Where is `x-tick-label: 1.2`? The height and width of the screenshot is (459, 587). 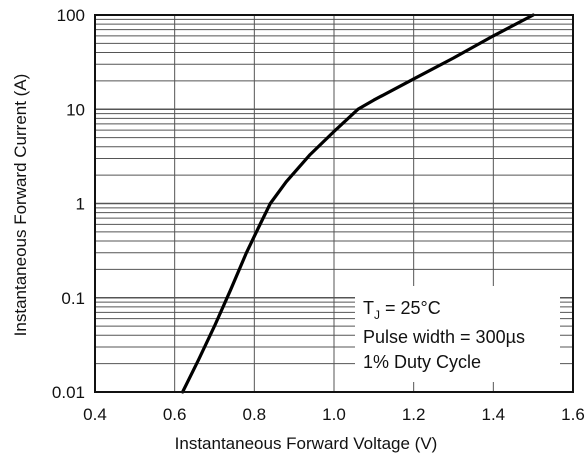 x-tick-label: 1.2 is located at coordinates (414, 414).